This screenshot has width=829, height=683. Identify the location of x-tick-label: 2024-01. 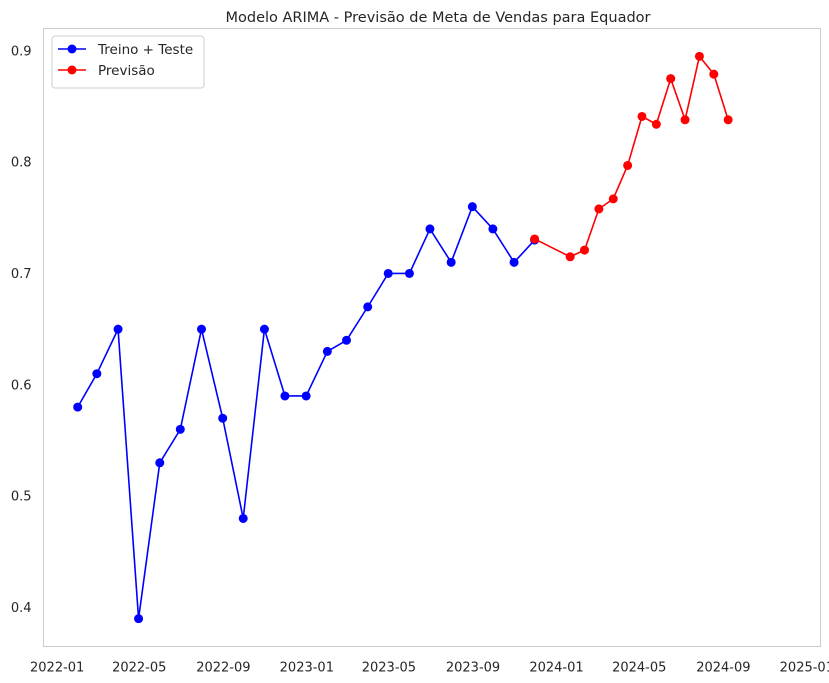
(556, 668).